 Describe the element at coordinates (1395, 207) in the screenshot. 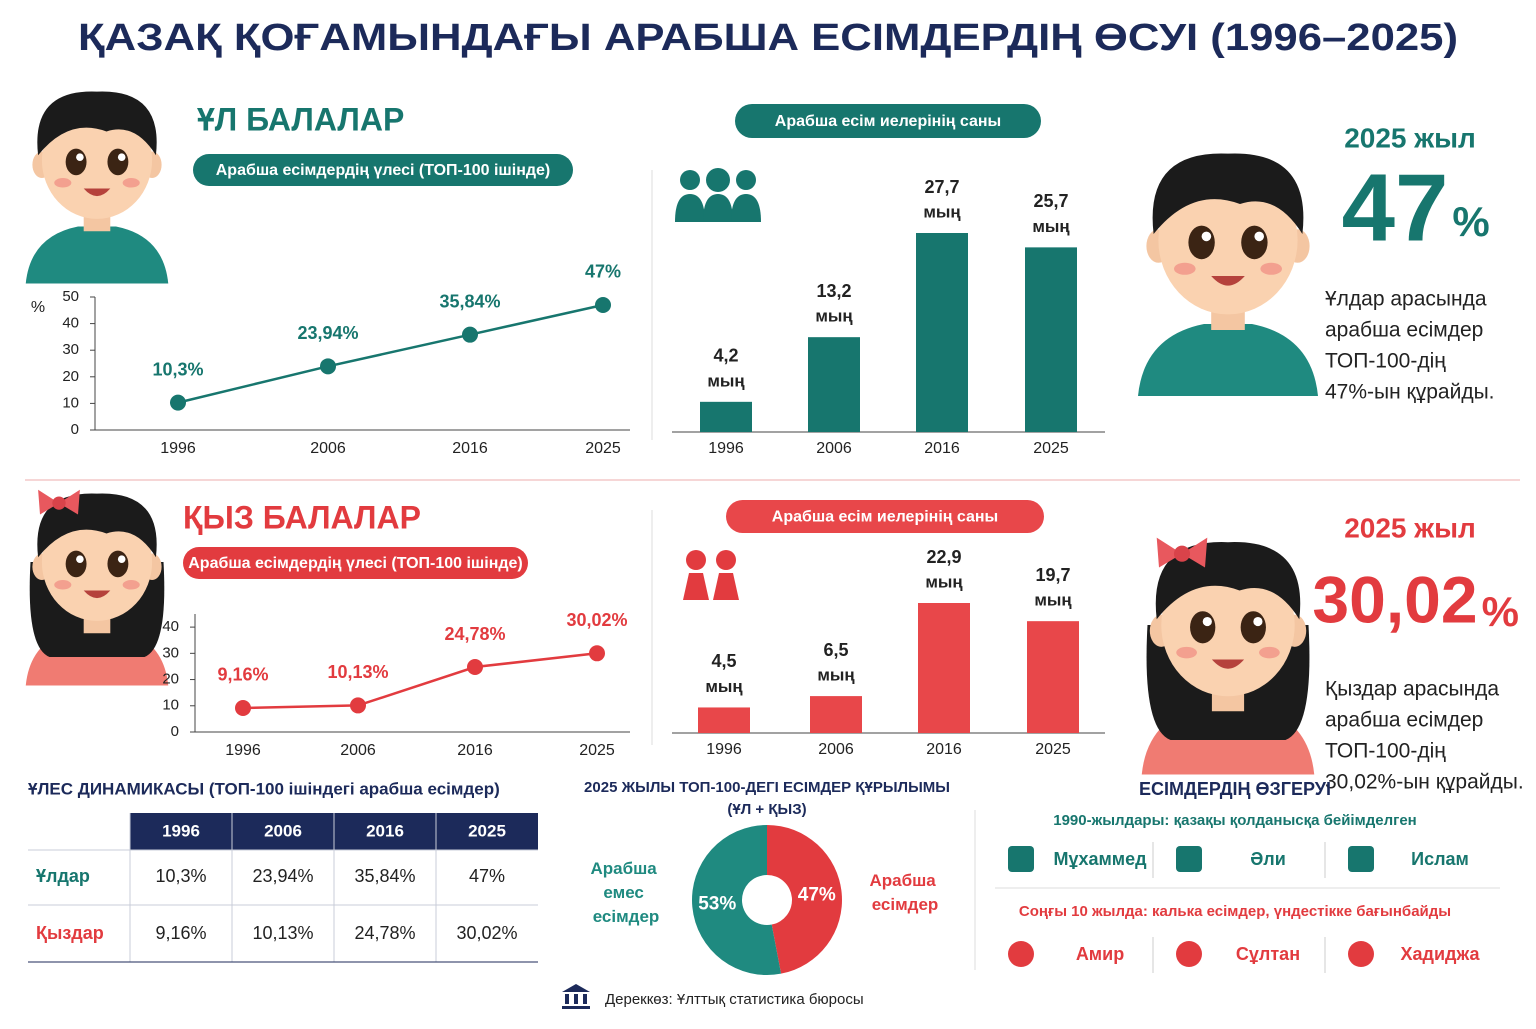

I see `highlight-value: 47` at that location.